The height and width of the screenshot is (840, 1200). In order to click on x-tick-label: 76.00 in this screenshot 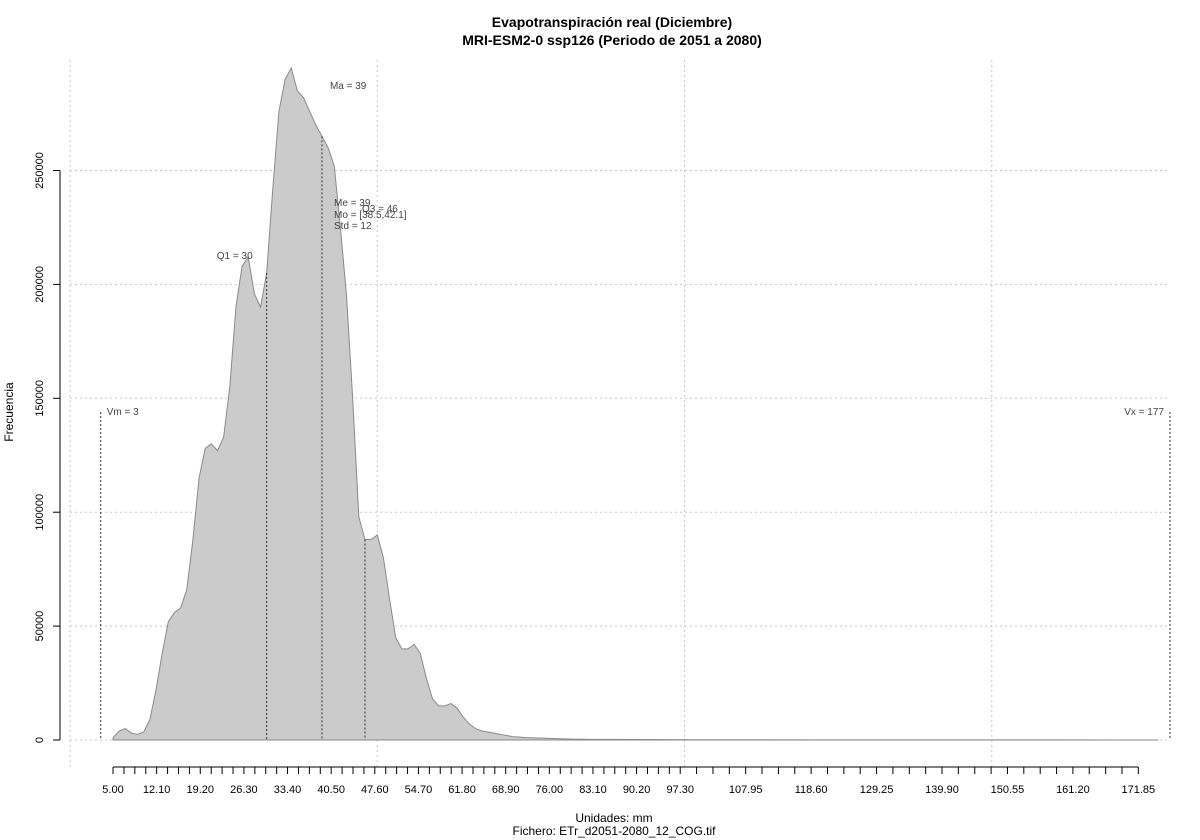, I will do `click(550, 790)`.